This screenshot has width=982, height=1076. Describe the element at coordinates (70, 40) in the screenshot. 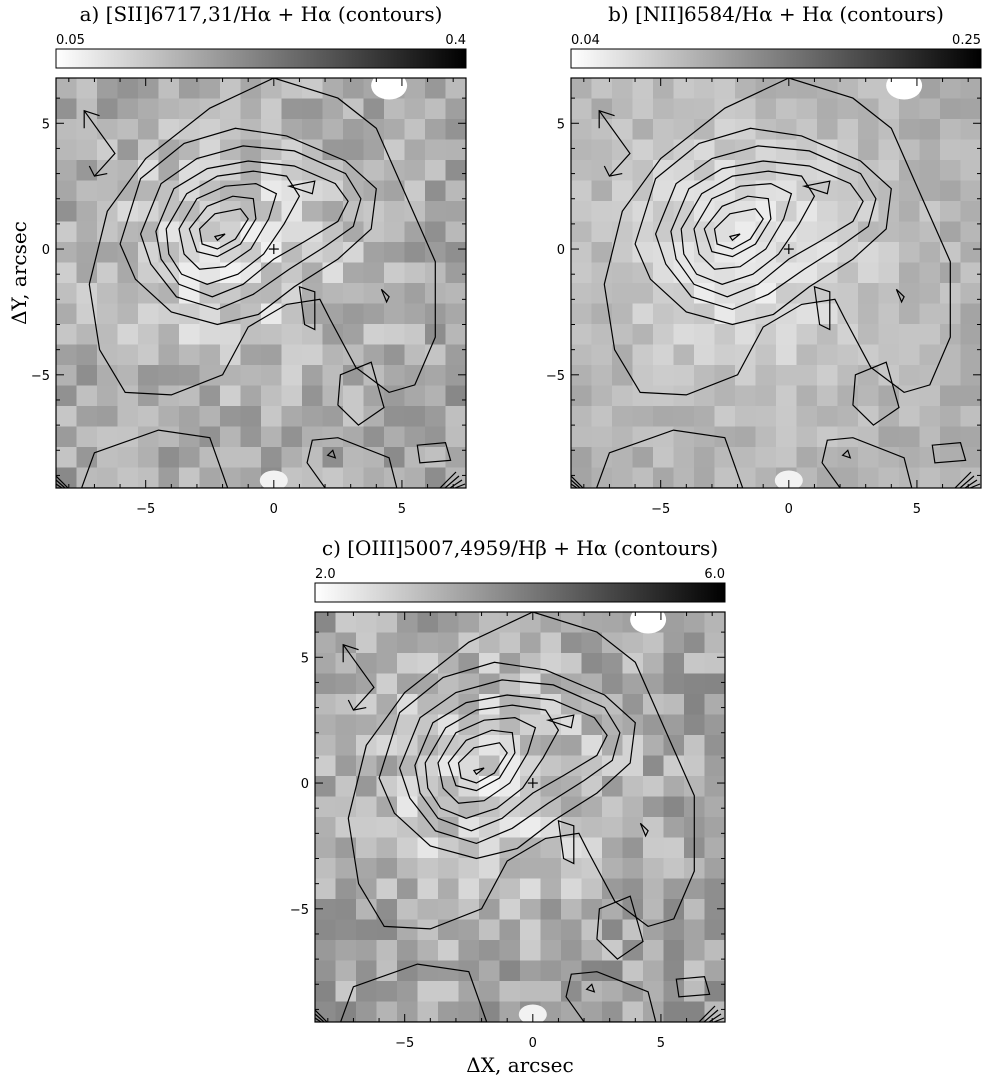

I see `colorbar-min-label: 0.05` at that location.